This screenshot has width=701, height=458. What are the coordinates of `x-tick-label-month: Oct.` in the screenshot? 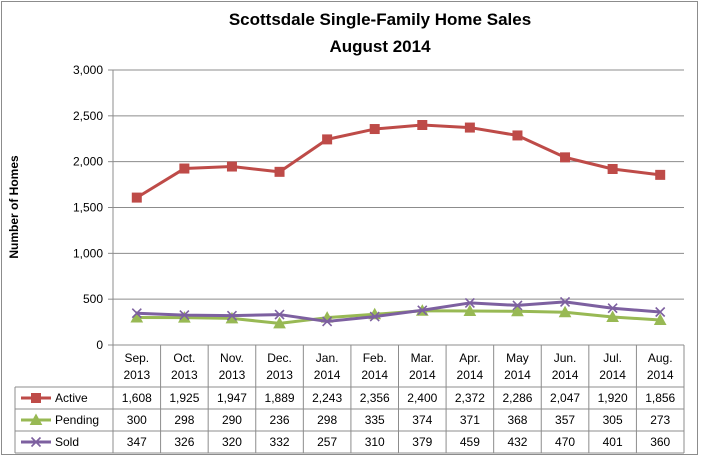 It's located at (184, 358).